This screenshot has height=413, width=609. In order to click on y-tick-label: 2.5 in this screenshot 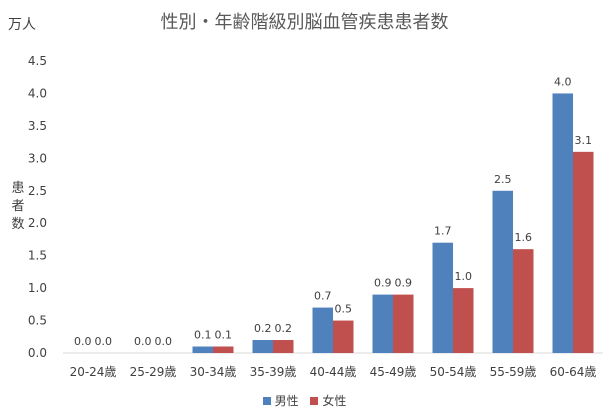, I will do `click(37, 191)`.